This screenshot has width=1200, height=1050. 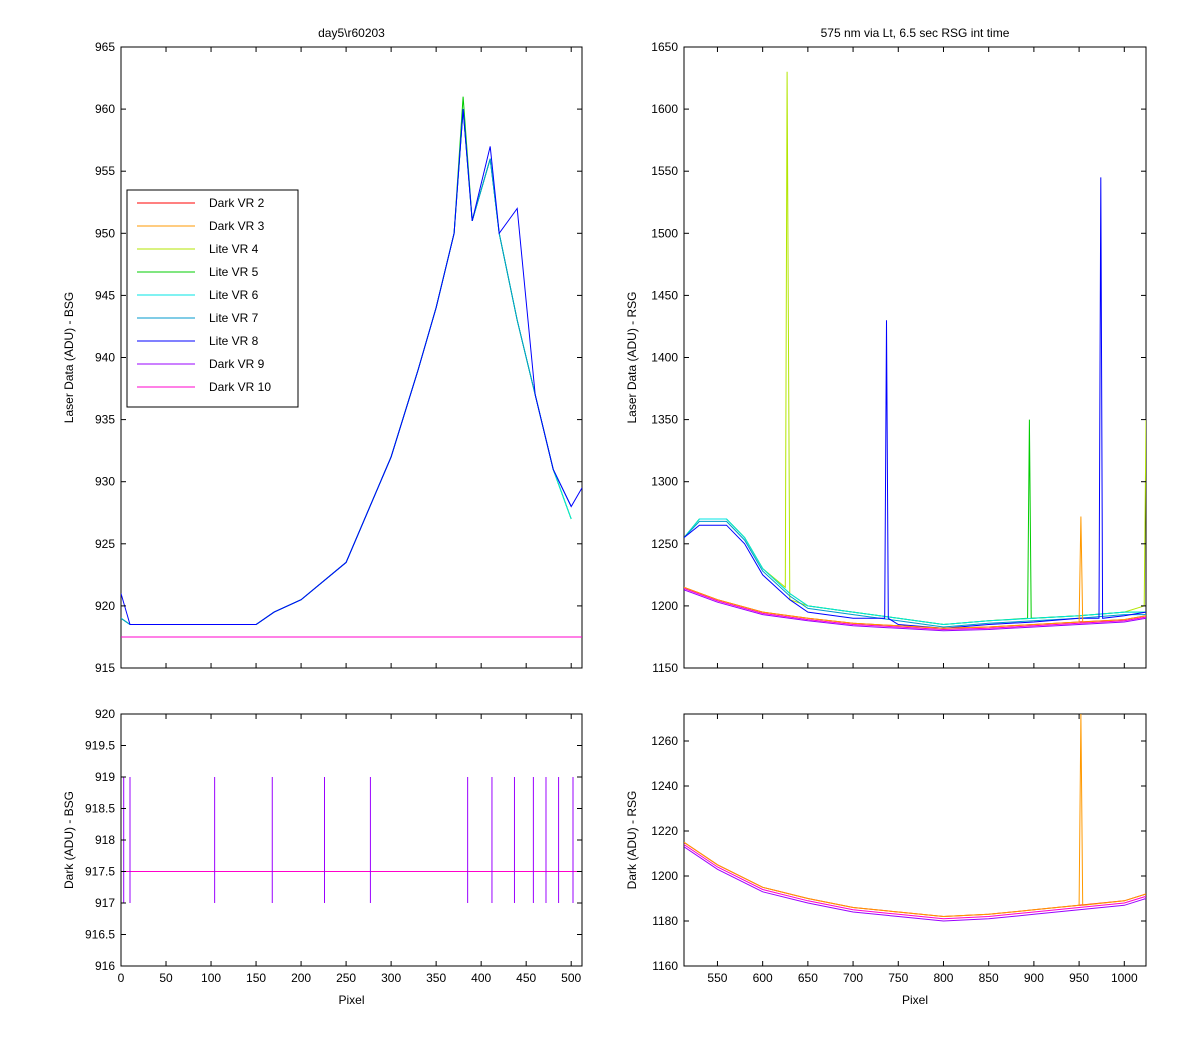 What do you see at coordinates (1034, 978) in the screenshot?
I see `x-tick-label: 900` at bounding box center [1034, 978].